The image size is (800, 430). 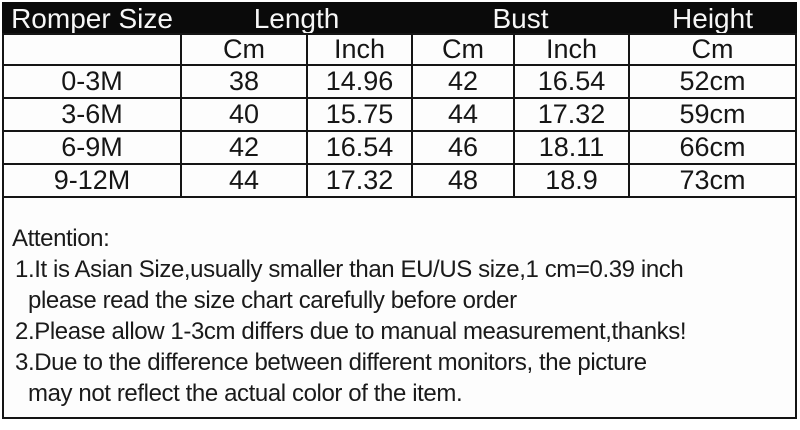 I want to click on table-header-row: Romper Size Length Bust Height, so click(x=399, y=18).